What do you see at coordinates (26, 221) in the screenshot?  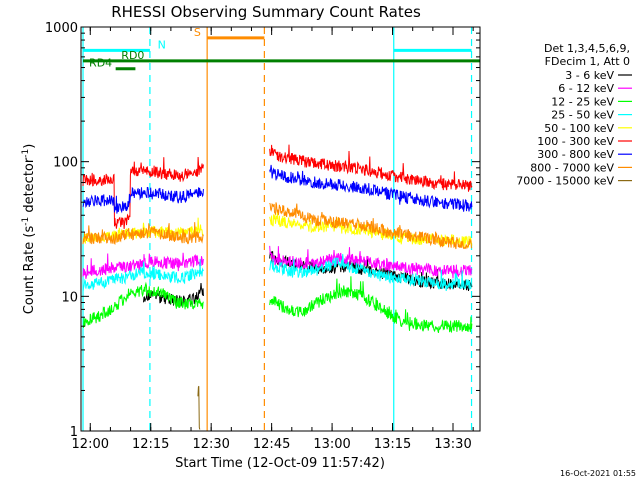 I see `y-axis-label-sup1: -1` at bounding box center [26, 221].